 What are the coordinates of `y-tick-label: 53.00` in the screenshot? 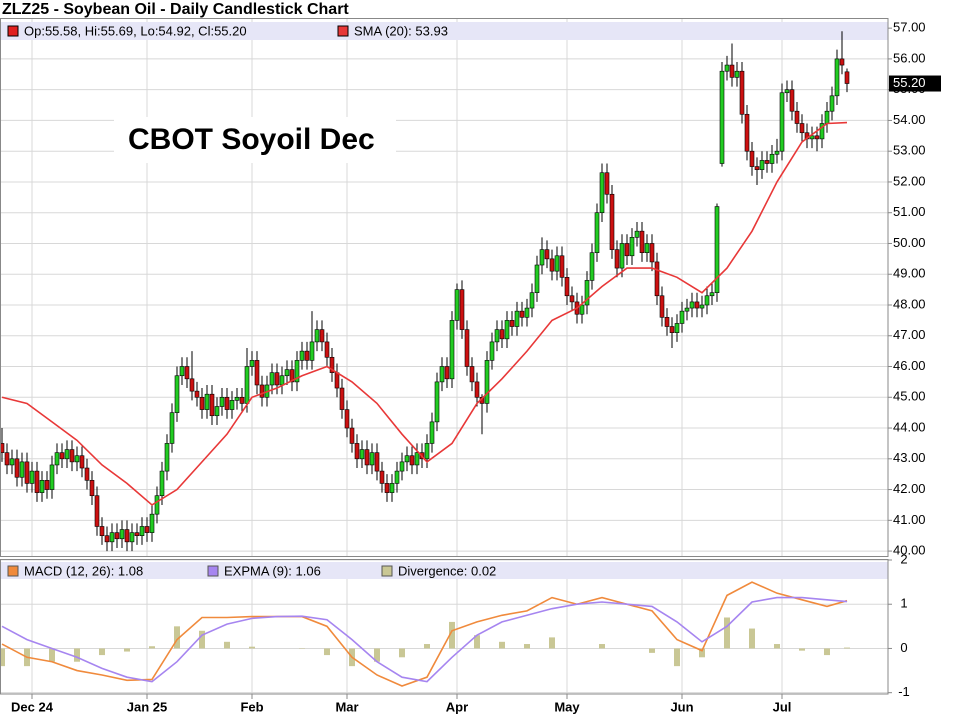 It's located at (909, 150).